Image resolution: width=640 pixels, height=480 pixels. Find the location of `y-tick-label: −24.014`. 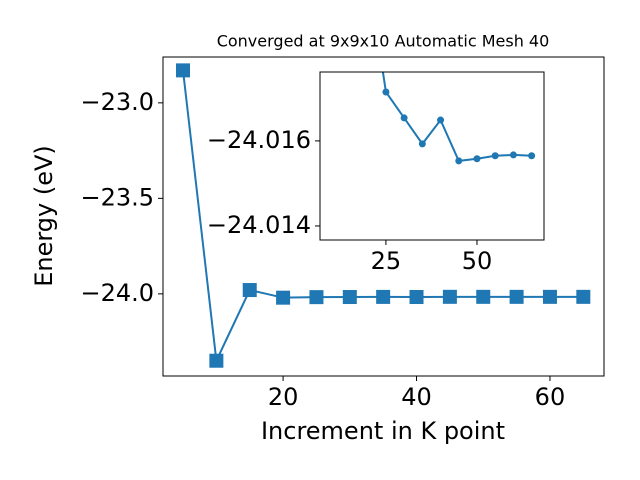

y-tick-label: −24.014 is located at coordinates (259, 225).